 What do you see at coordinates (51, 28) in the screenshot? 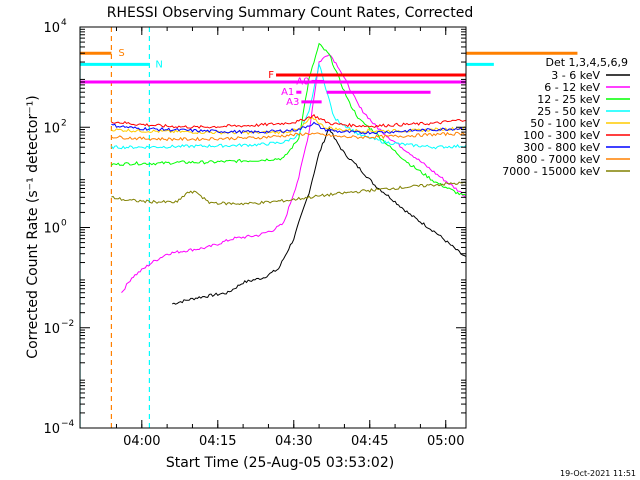
I see `y-tick-label-4: 10` at bounding box center [51, 28].